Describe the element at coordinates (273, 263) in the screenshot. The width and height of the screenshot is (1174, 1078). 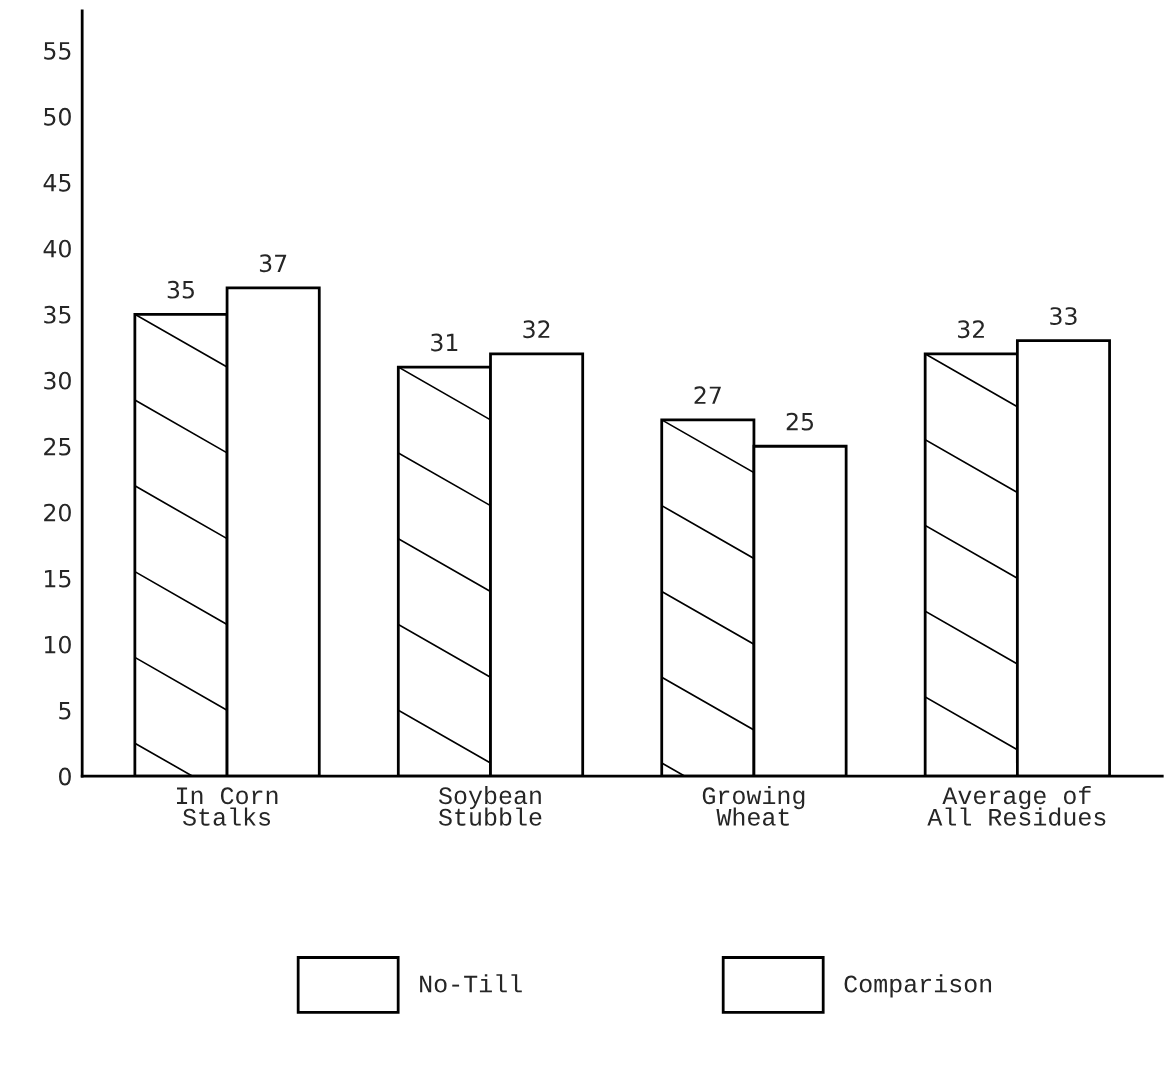
I see `data-label: 37` at that location.